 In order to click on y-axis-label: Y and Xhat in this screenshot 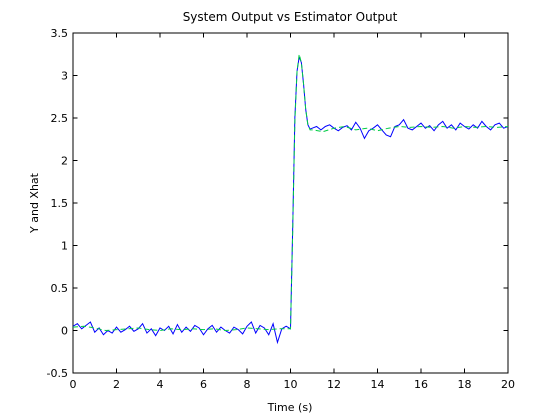, I will do `click(34, 203)`.